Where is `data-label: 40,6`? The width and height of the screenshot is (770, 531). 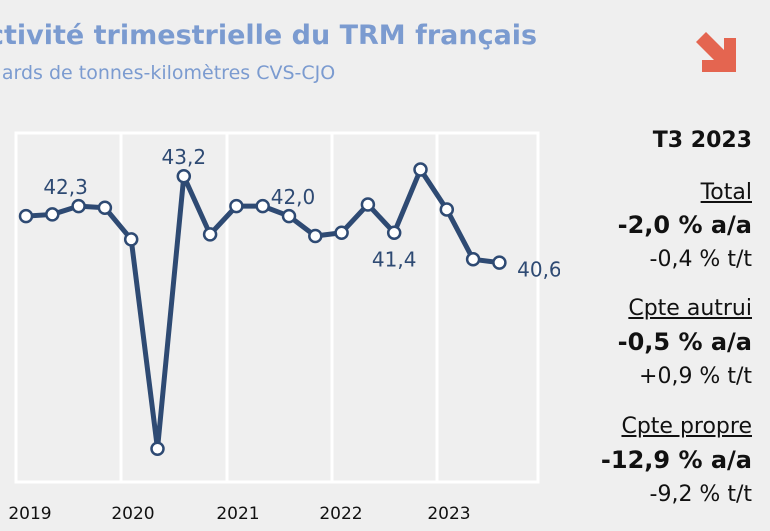
data-label: 40,6 is located at coordinates (538, 270).